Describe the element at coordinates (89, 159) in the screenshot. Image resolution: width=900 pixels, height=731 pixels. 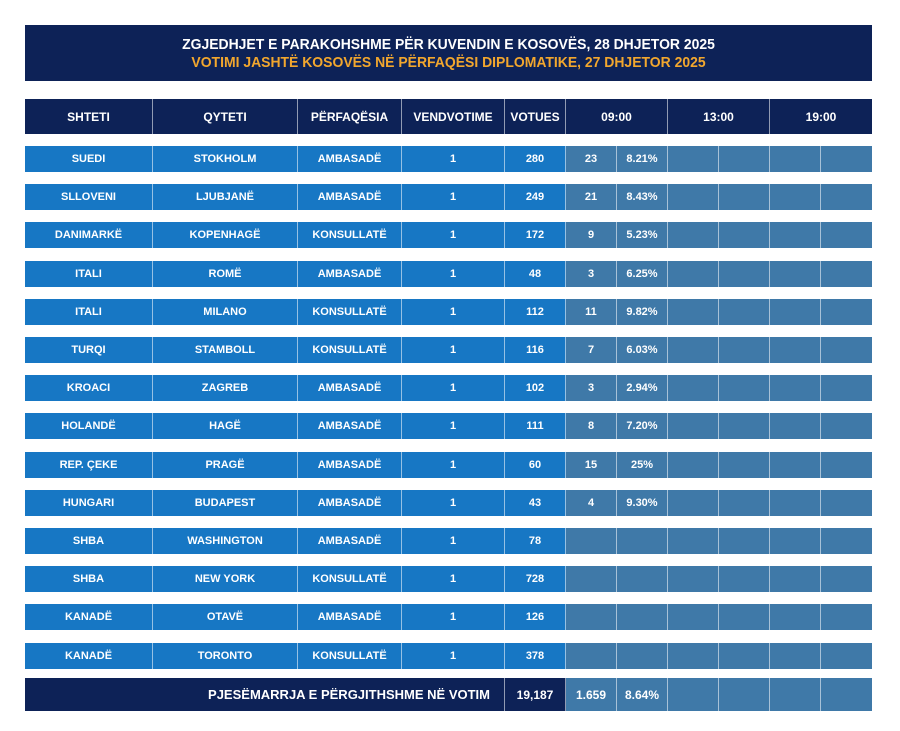
I see `country-cell: SUEDI` at that location.